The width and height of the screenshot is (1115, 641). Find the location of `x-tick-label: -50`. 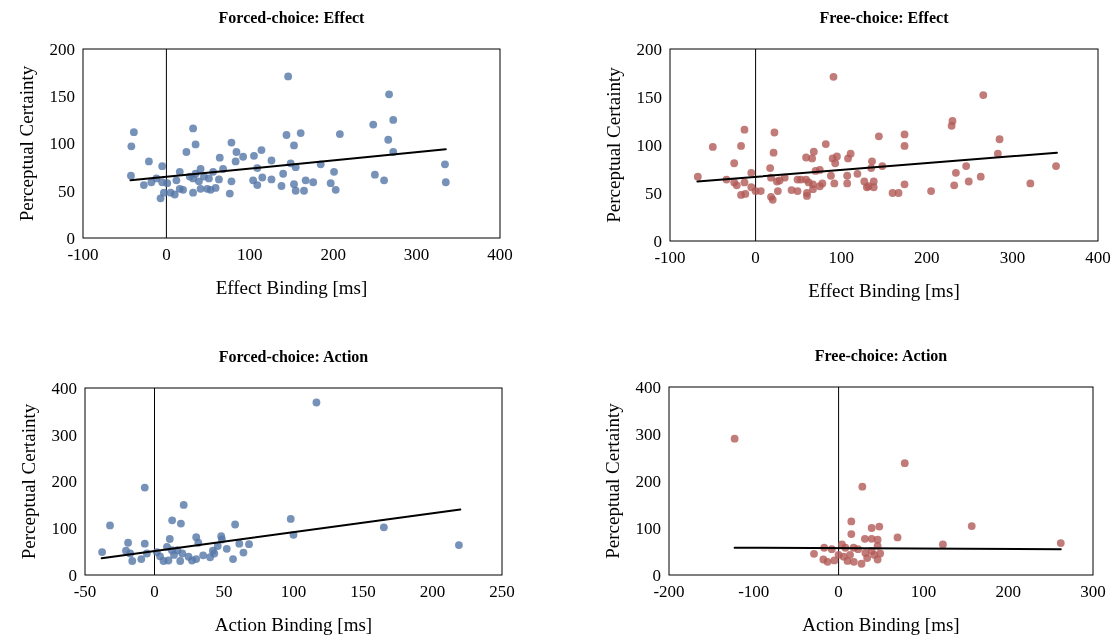

x-tick-label: -50 is located at coordinates (85, 591).